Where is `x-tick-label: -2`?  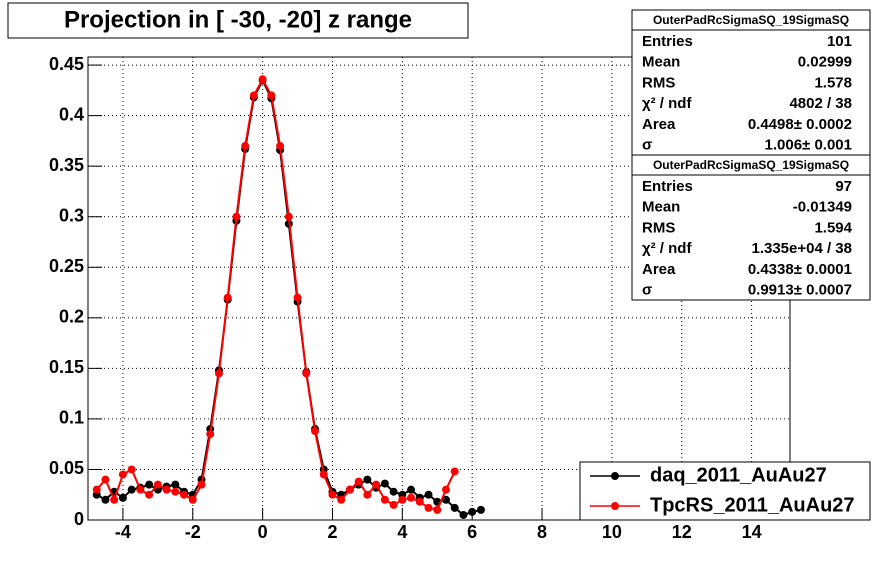 x-tick-label: -2 is located at coordinates (193, 532).